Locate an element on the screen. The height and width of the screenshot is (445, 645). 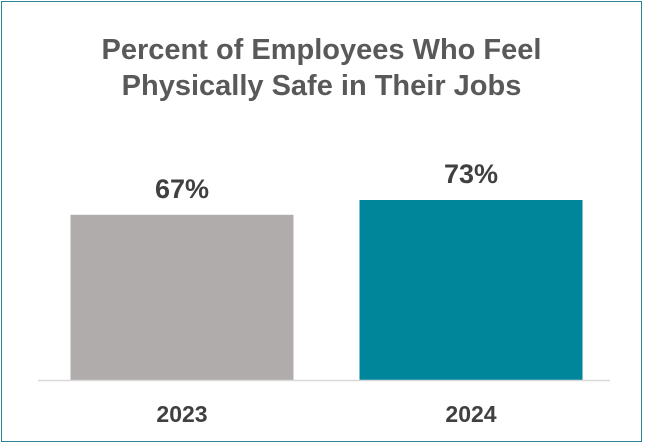
chart-title-line-1: Percent of Employees Who Feel is located at coordinates (321, 50).